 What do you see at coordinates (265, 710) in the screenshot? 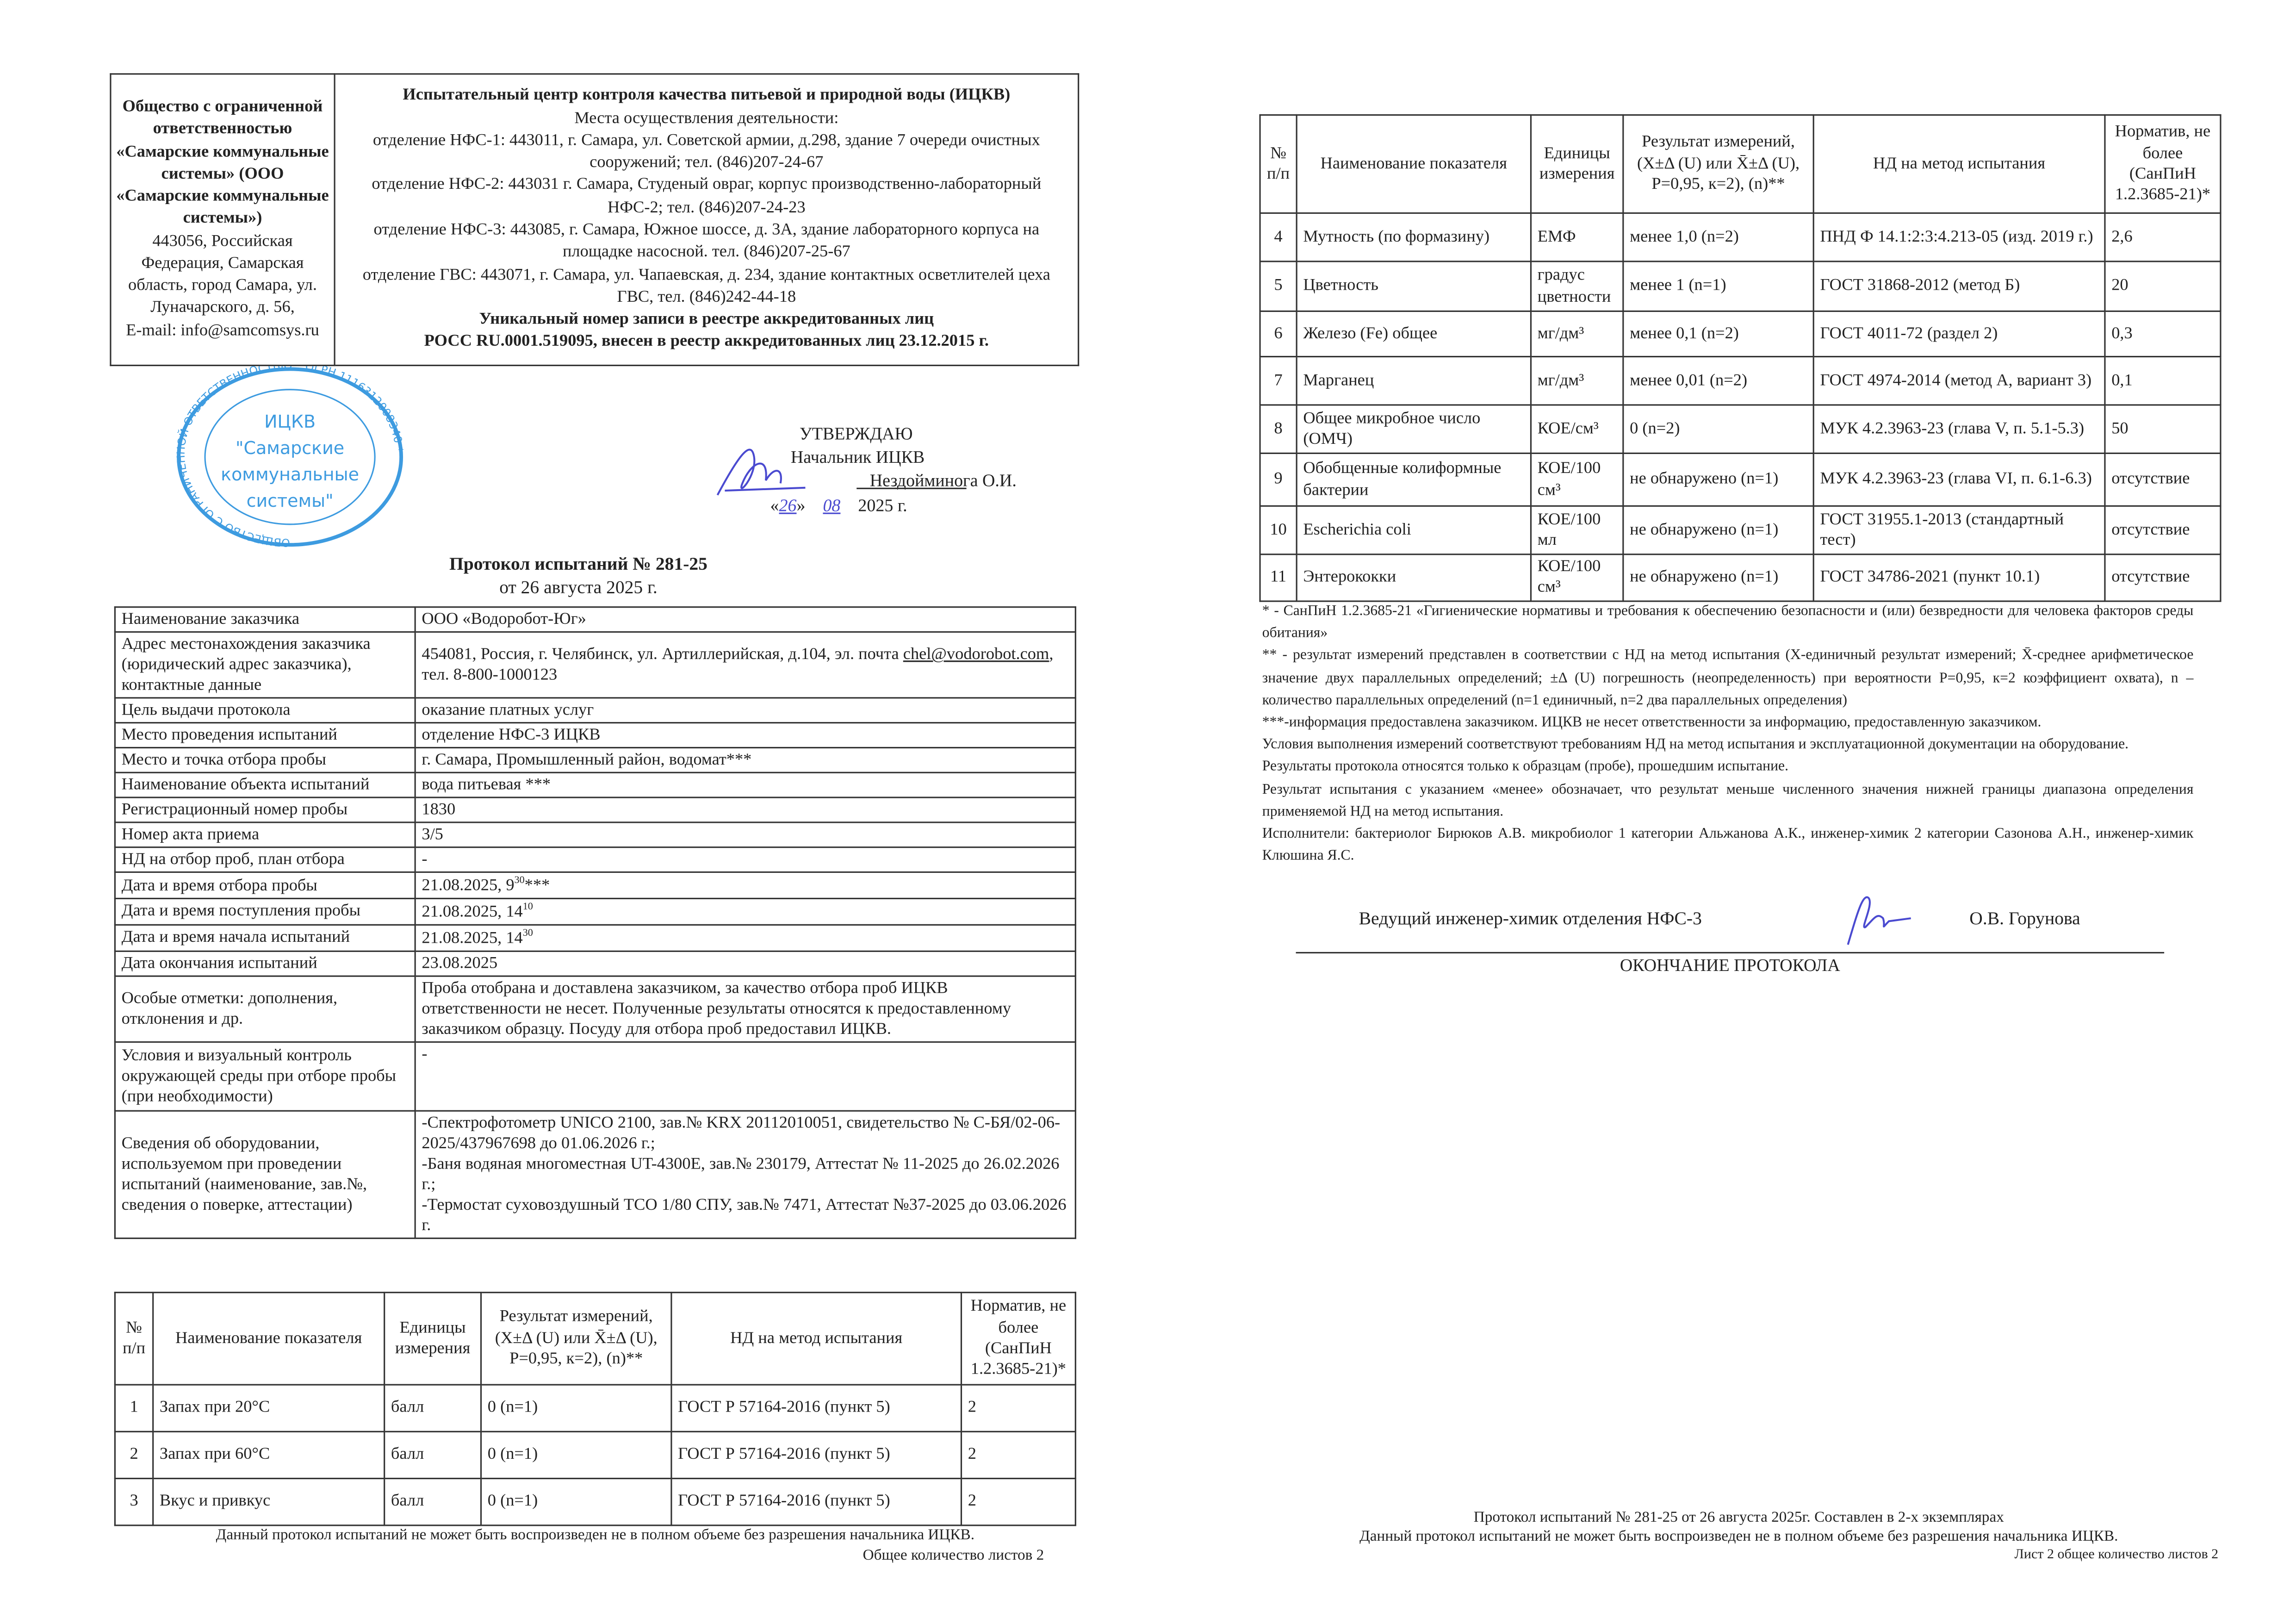
I see `info-label: Цель выдачи протокола` at bounding box center [265, 710].